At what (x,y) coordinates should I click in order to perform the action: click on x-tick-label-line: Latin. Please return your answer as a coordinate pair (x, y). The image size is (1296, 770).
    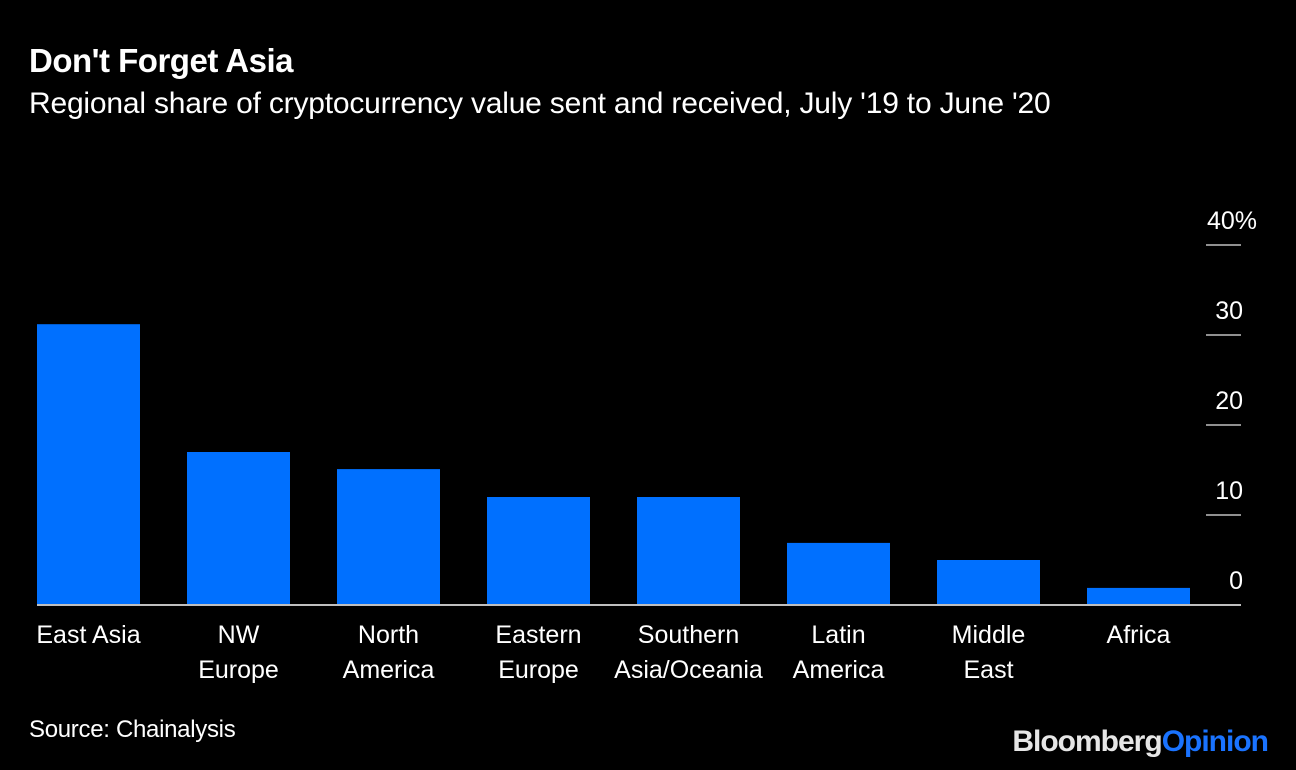
    Looking at the image, I should click on (838, 635).